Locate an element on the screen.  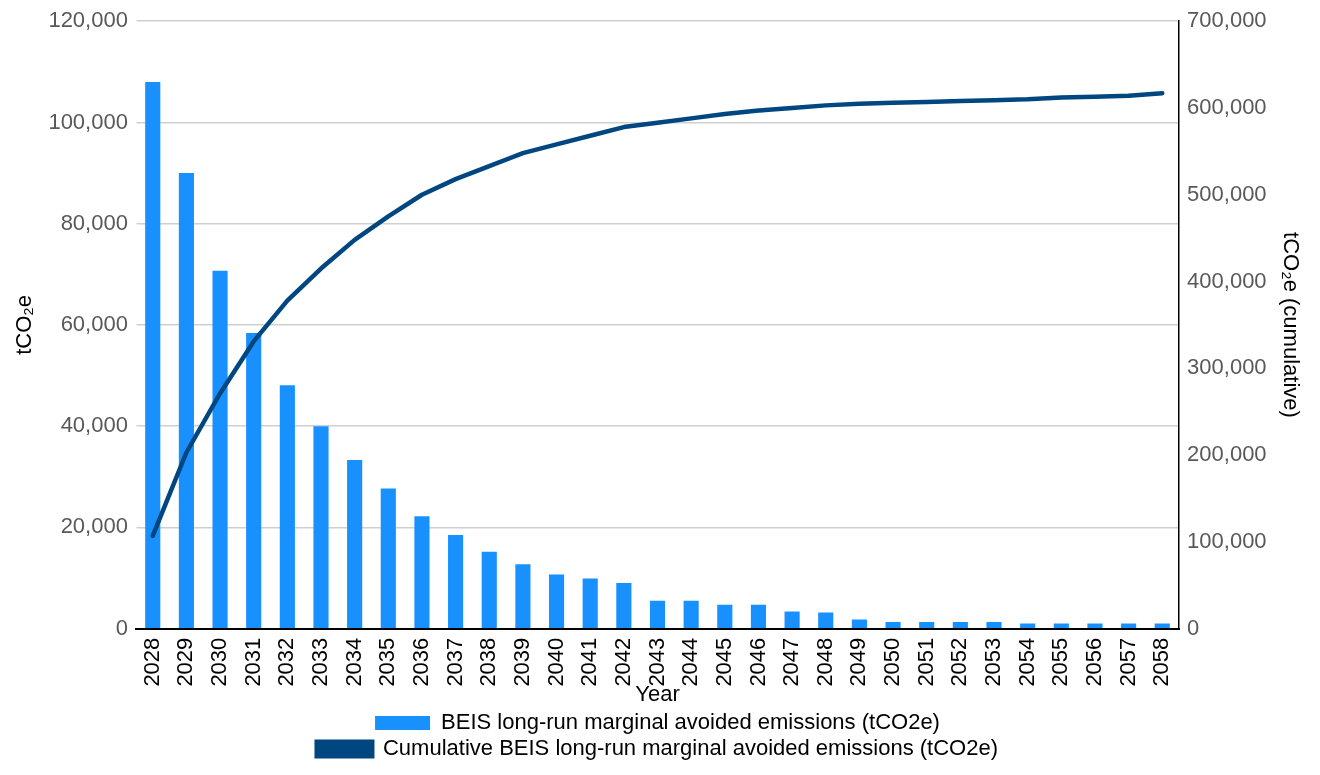
x-tick-label: 2054 is located at coordinates (1026, 662).